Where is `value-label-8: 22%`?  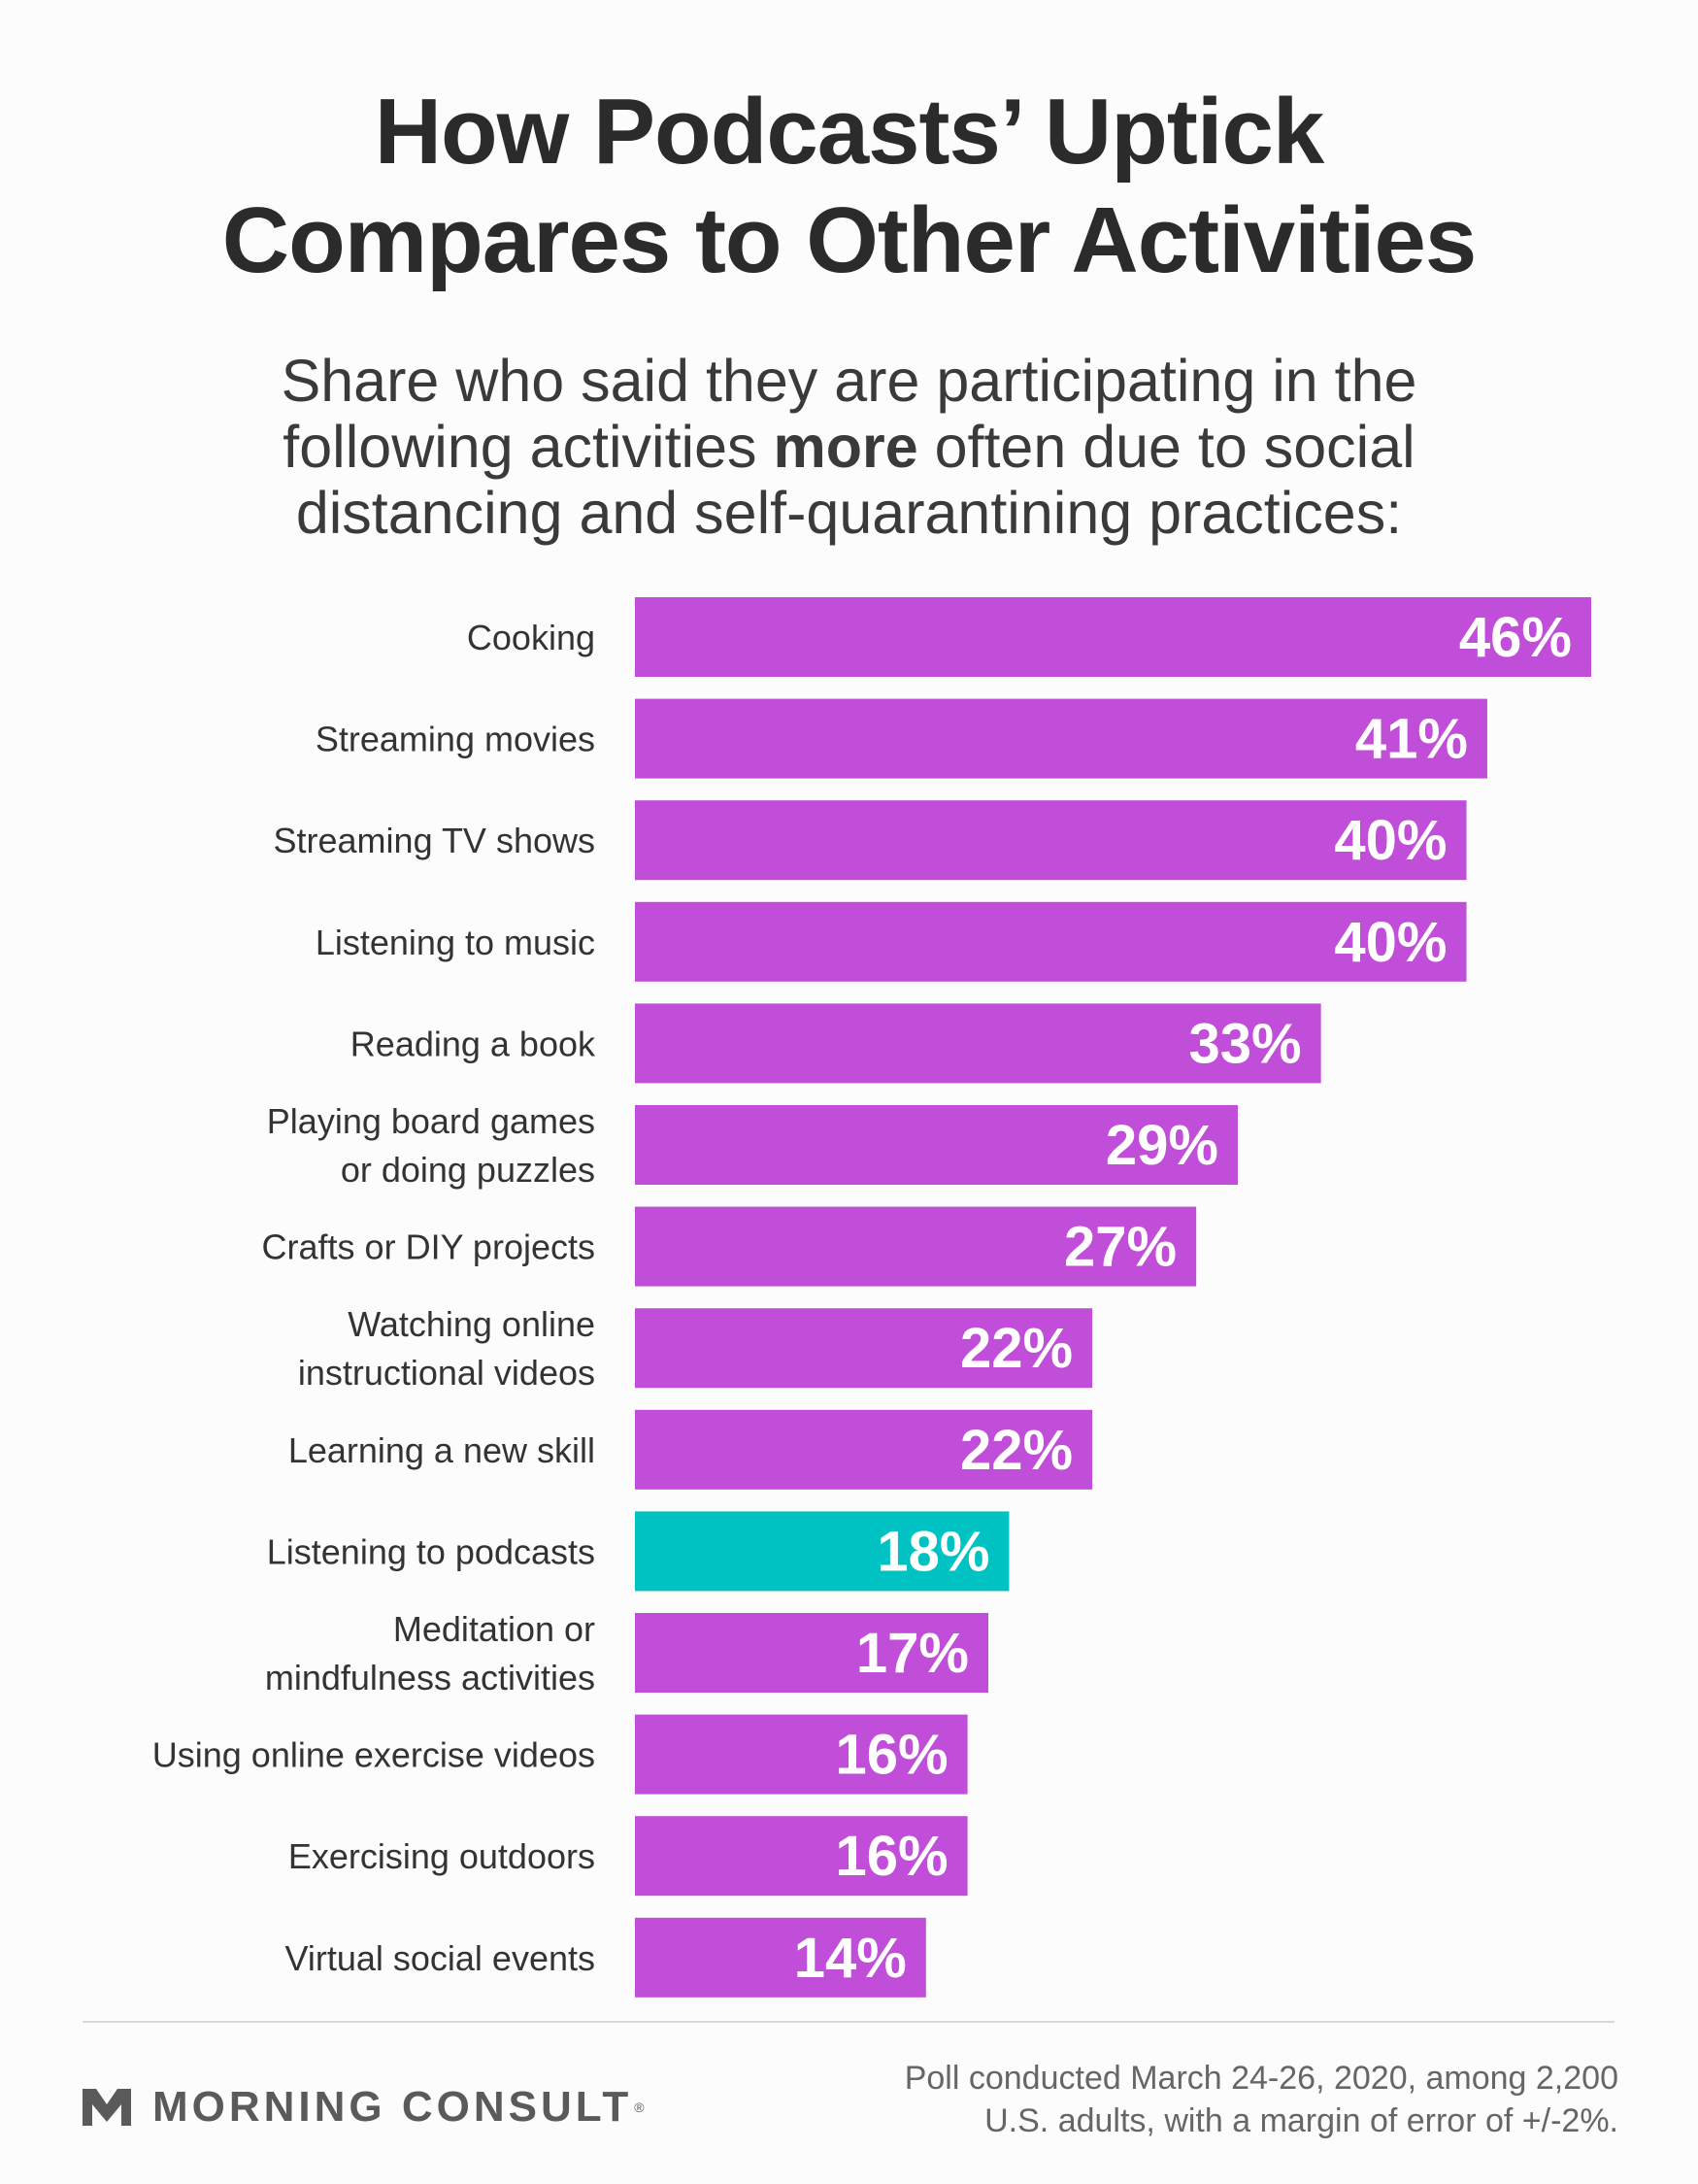 value-label-8: 22% is located at coordinates (1016, 1450).